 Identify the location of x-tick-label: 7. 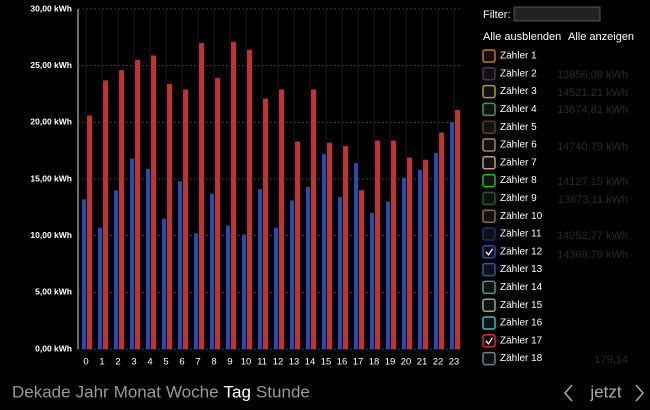
(197, 362).